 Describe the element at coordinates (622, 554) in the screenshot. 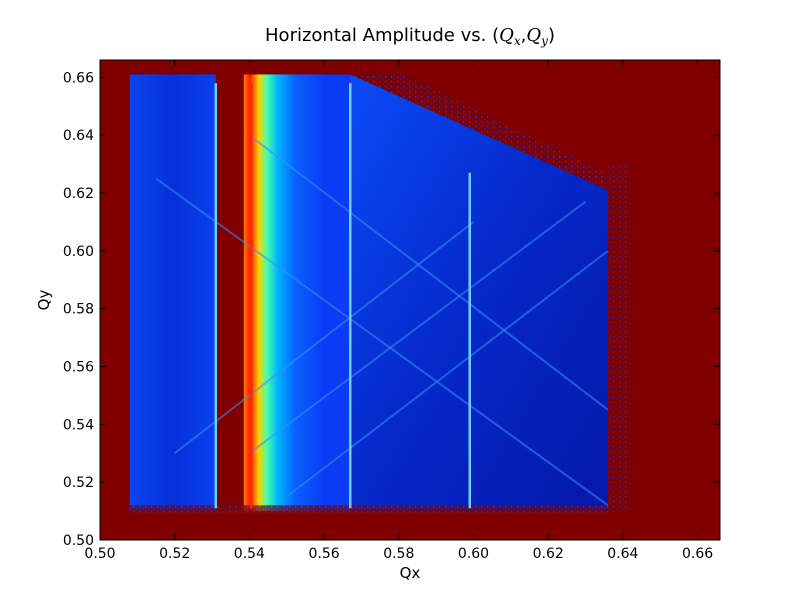

I see `x-tick-label: 0.64` at that location.